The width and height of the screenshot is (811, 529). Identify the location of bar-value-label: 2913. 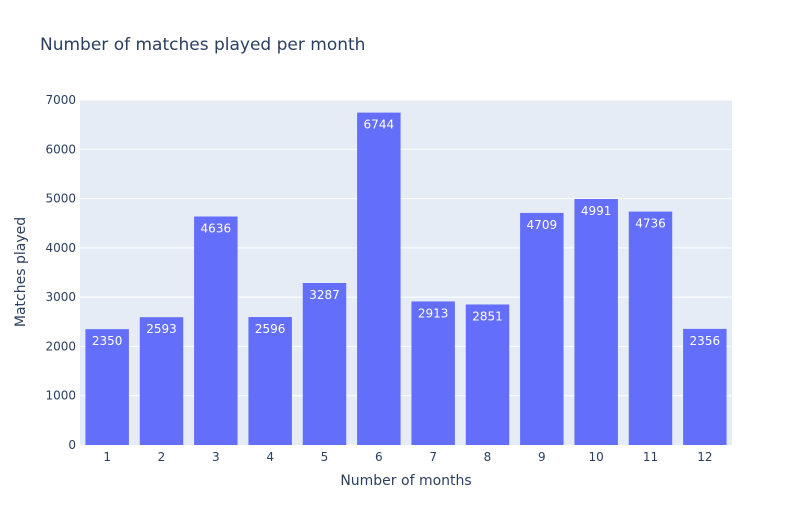
(433, 313).